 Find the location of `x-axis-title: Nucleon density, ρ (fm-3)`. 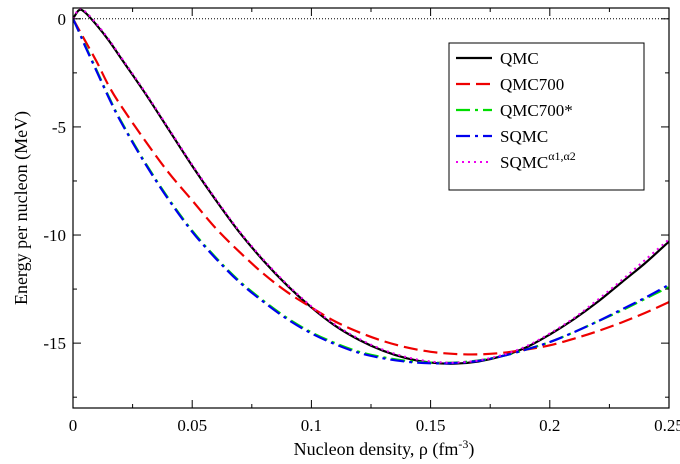

x-axis-title: Nucleon density, ρ (fm-3) is located at coordinates (384, 448).